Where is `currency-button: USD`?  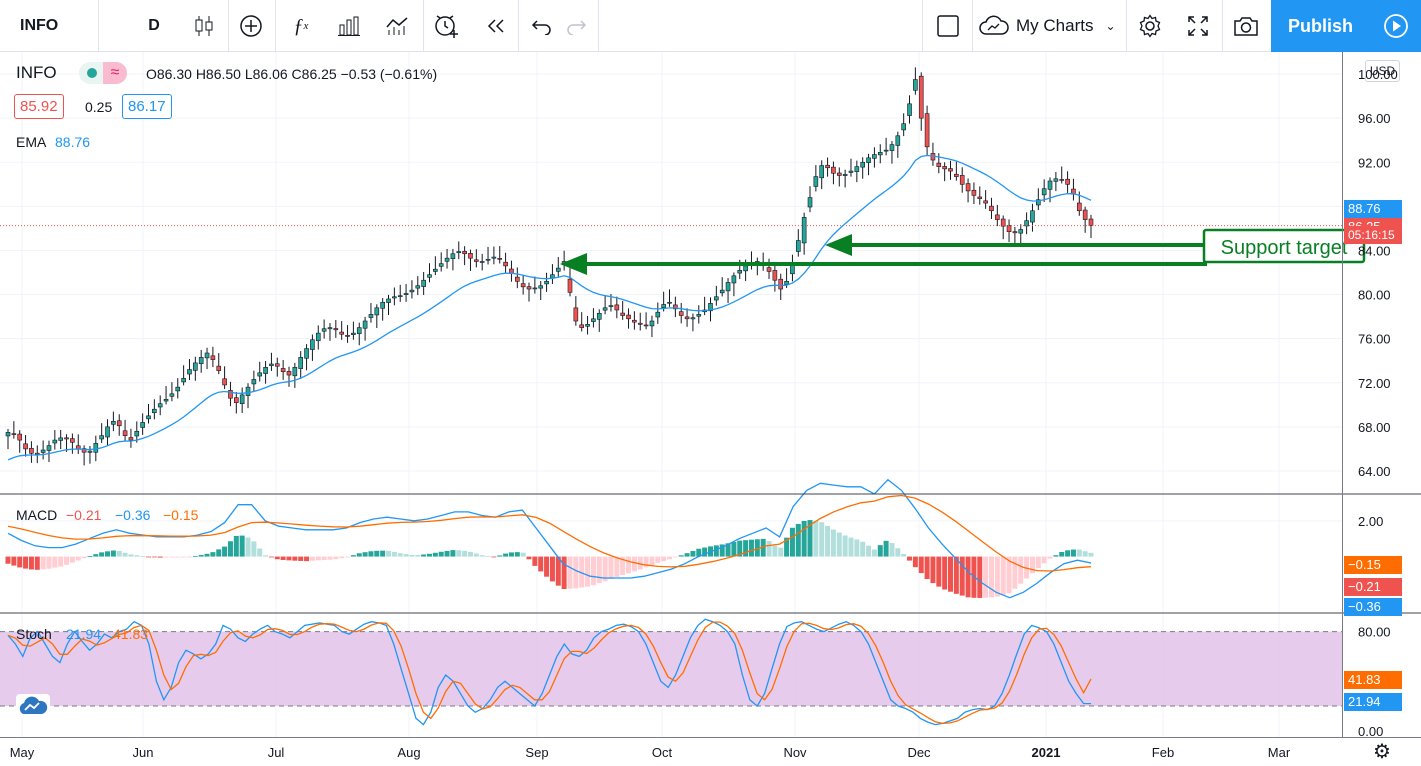 currency-button: USD is located at coordinates (1382, 71).